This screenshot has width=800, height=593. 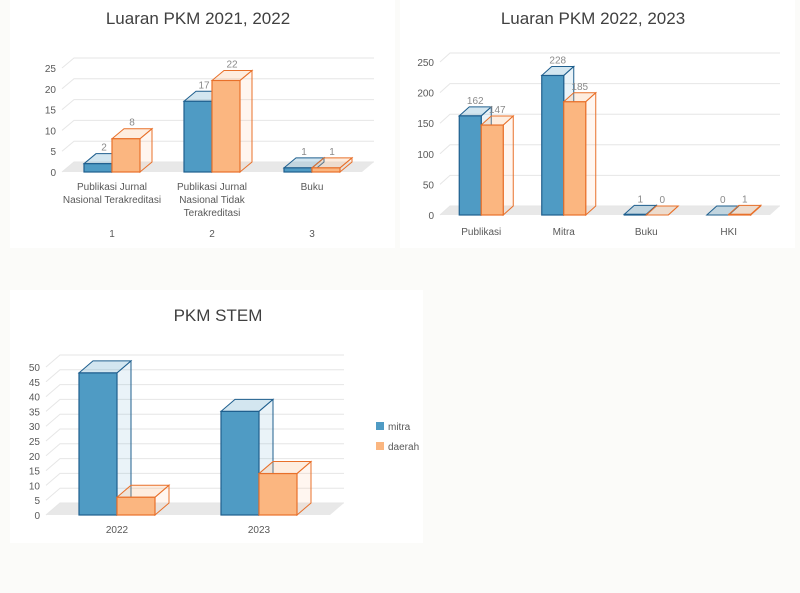 I want to click on y-tick-label: 45, so click(x=35, y=383).